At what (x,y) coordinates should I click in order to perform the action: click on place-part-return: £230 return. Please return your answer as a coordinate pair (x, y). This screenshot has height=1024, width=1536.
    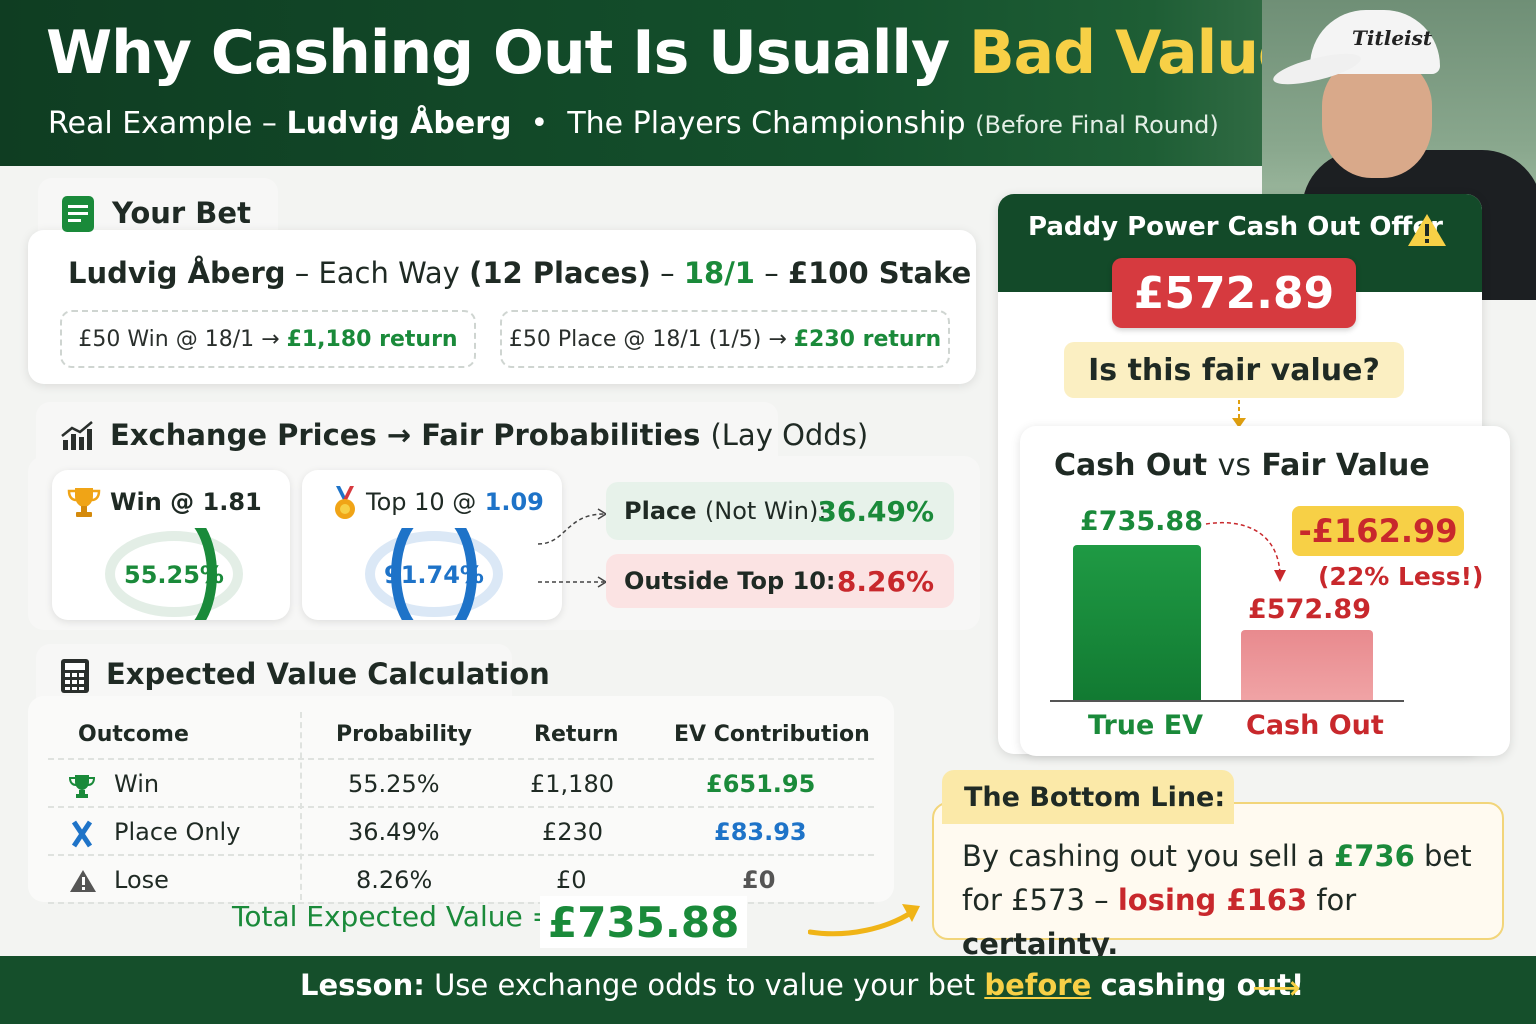
    Looking at the image, I should click on (867, 339).